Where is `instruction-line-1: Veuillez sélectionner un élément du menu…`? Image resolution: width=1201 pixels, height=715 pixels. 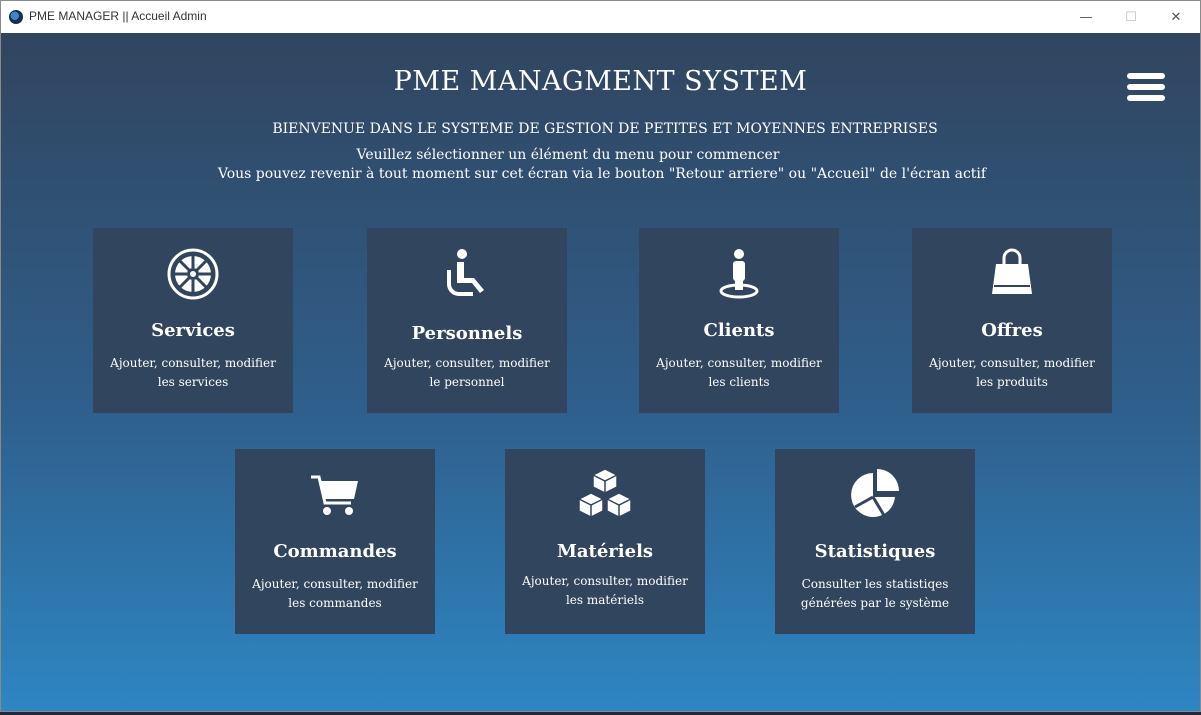
instruction-line-1: Veuillez sélectionner un élément du menu… is located at coordinates (568, 155).